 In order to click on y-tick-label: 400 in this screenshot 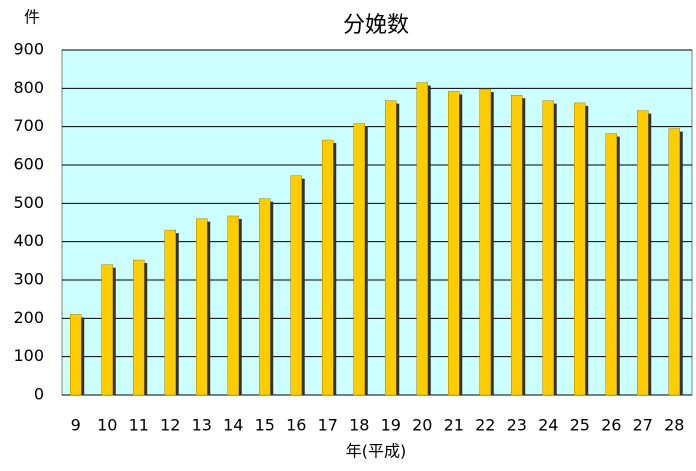, I will do `click(28, 240)`.